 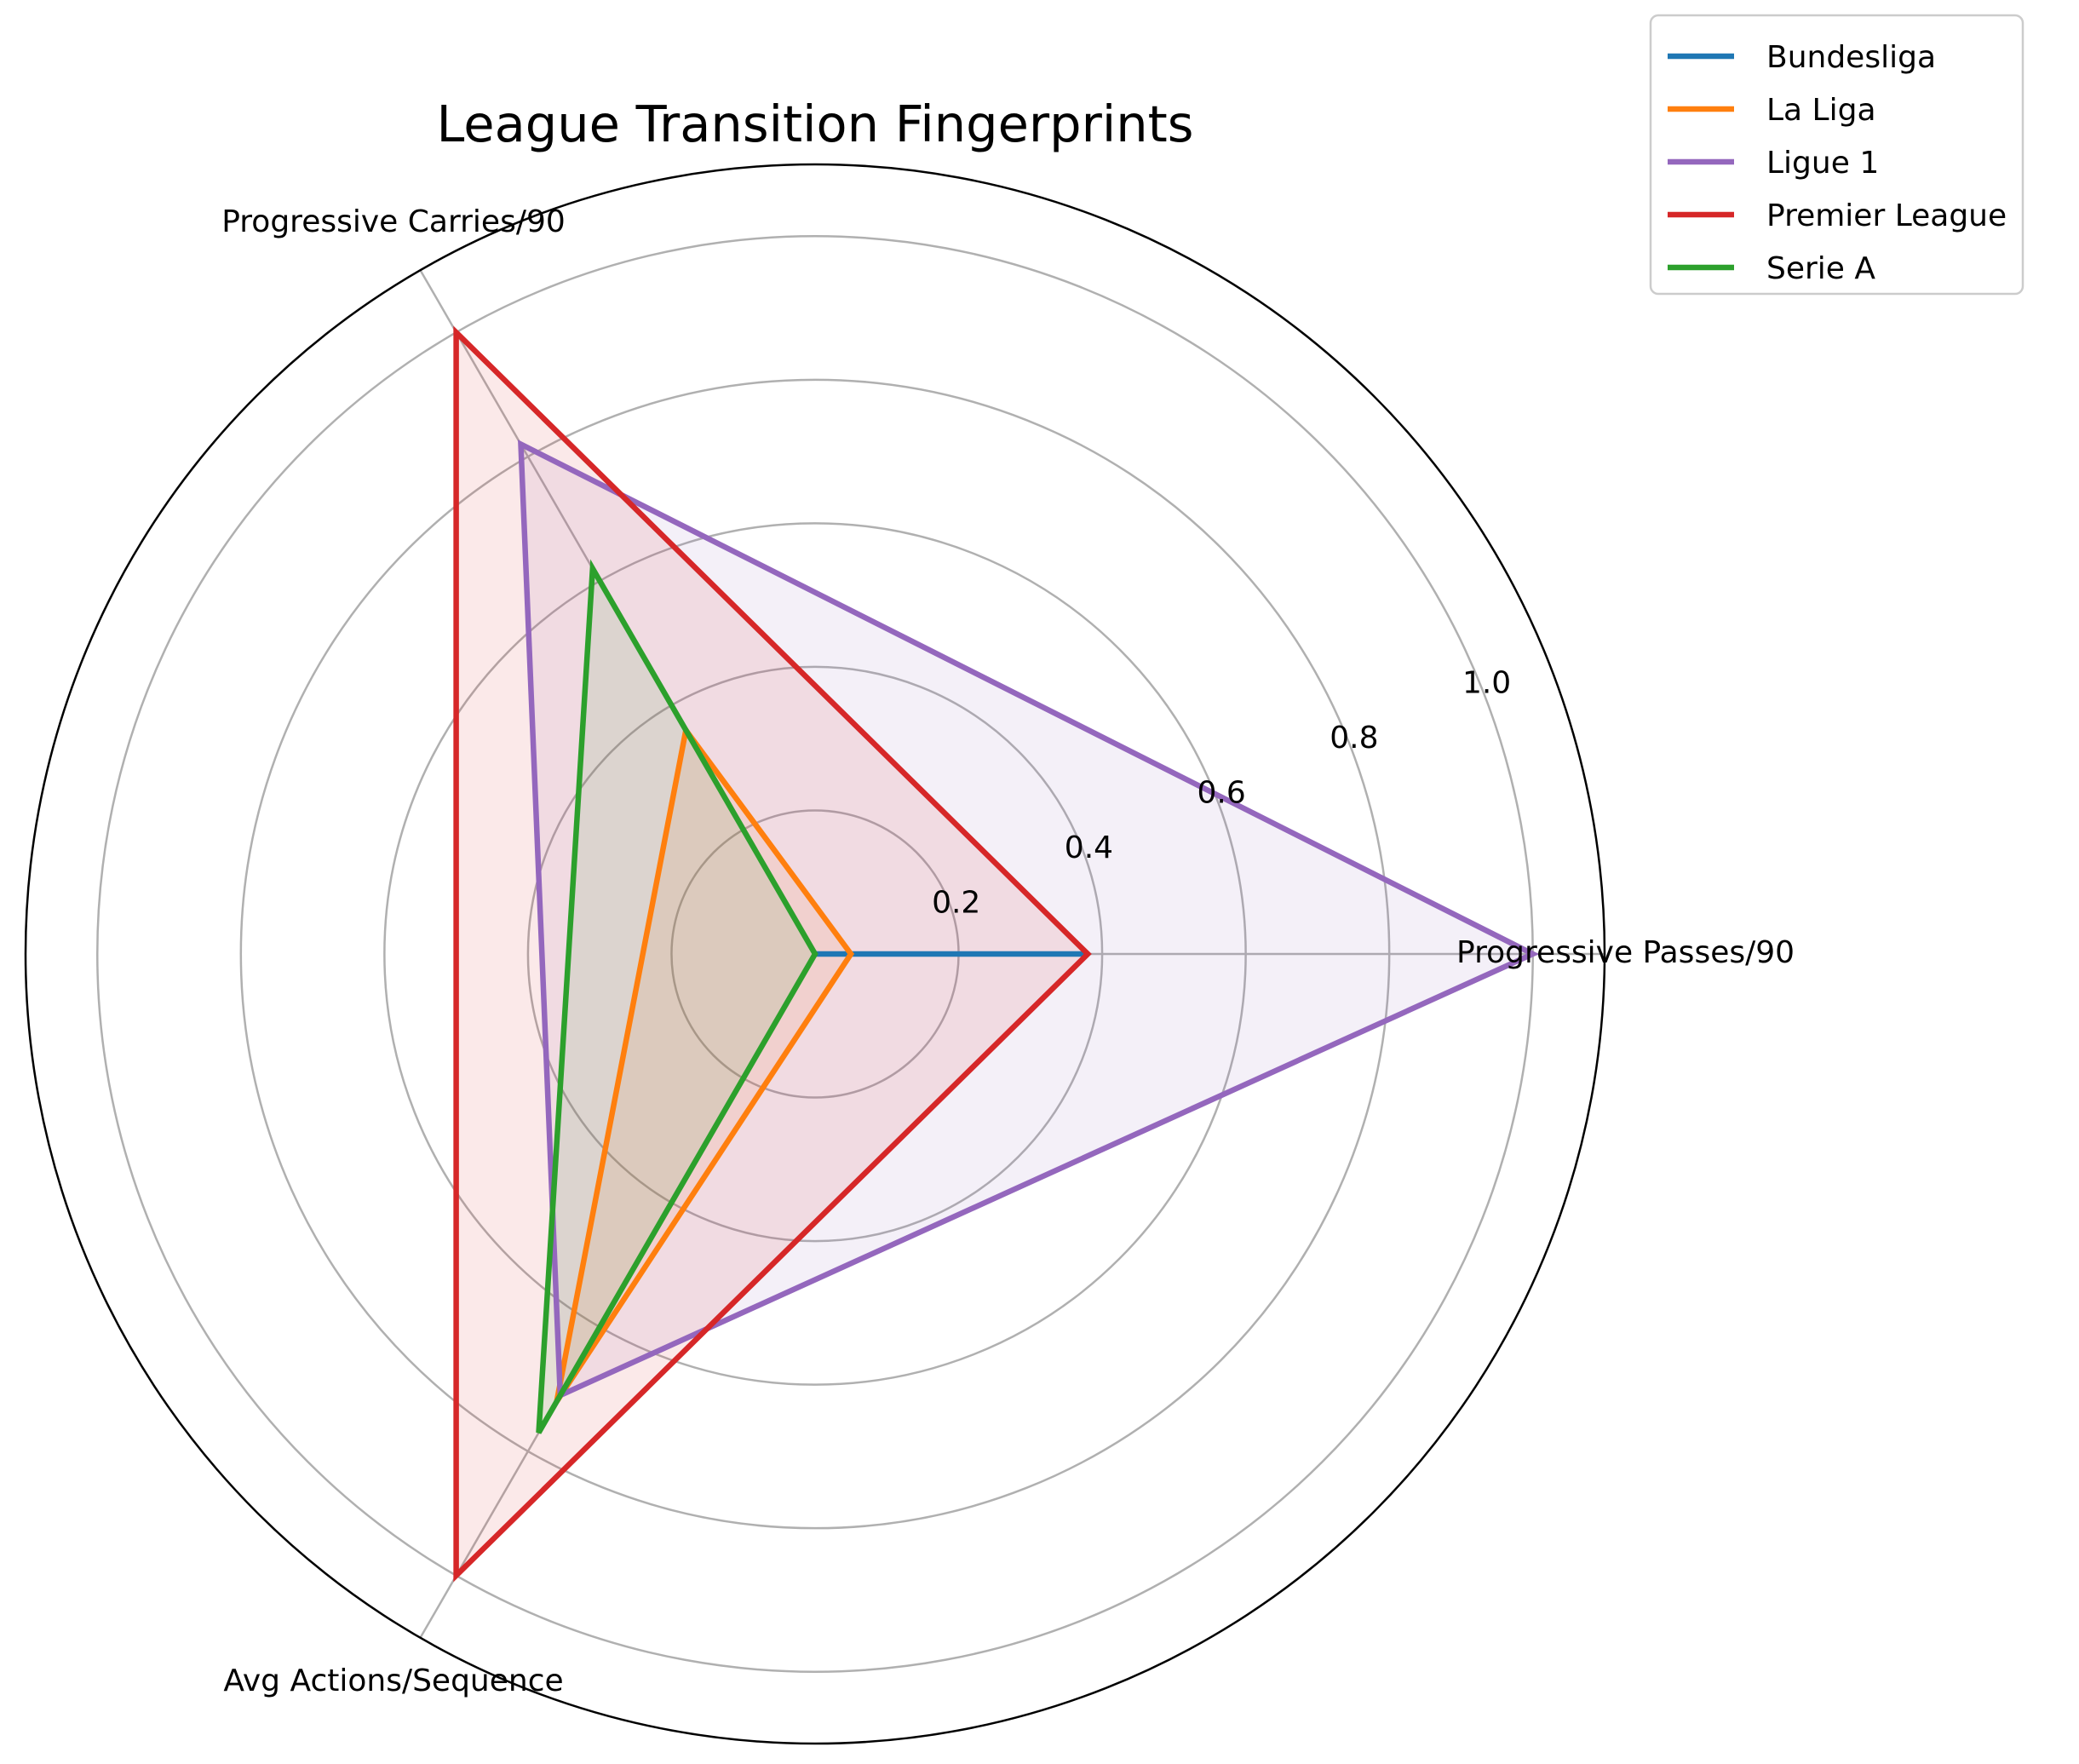 I want to click on axis-label: Progressive Carries/90, so click(x=393, y=221).